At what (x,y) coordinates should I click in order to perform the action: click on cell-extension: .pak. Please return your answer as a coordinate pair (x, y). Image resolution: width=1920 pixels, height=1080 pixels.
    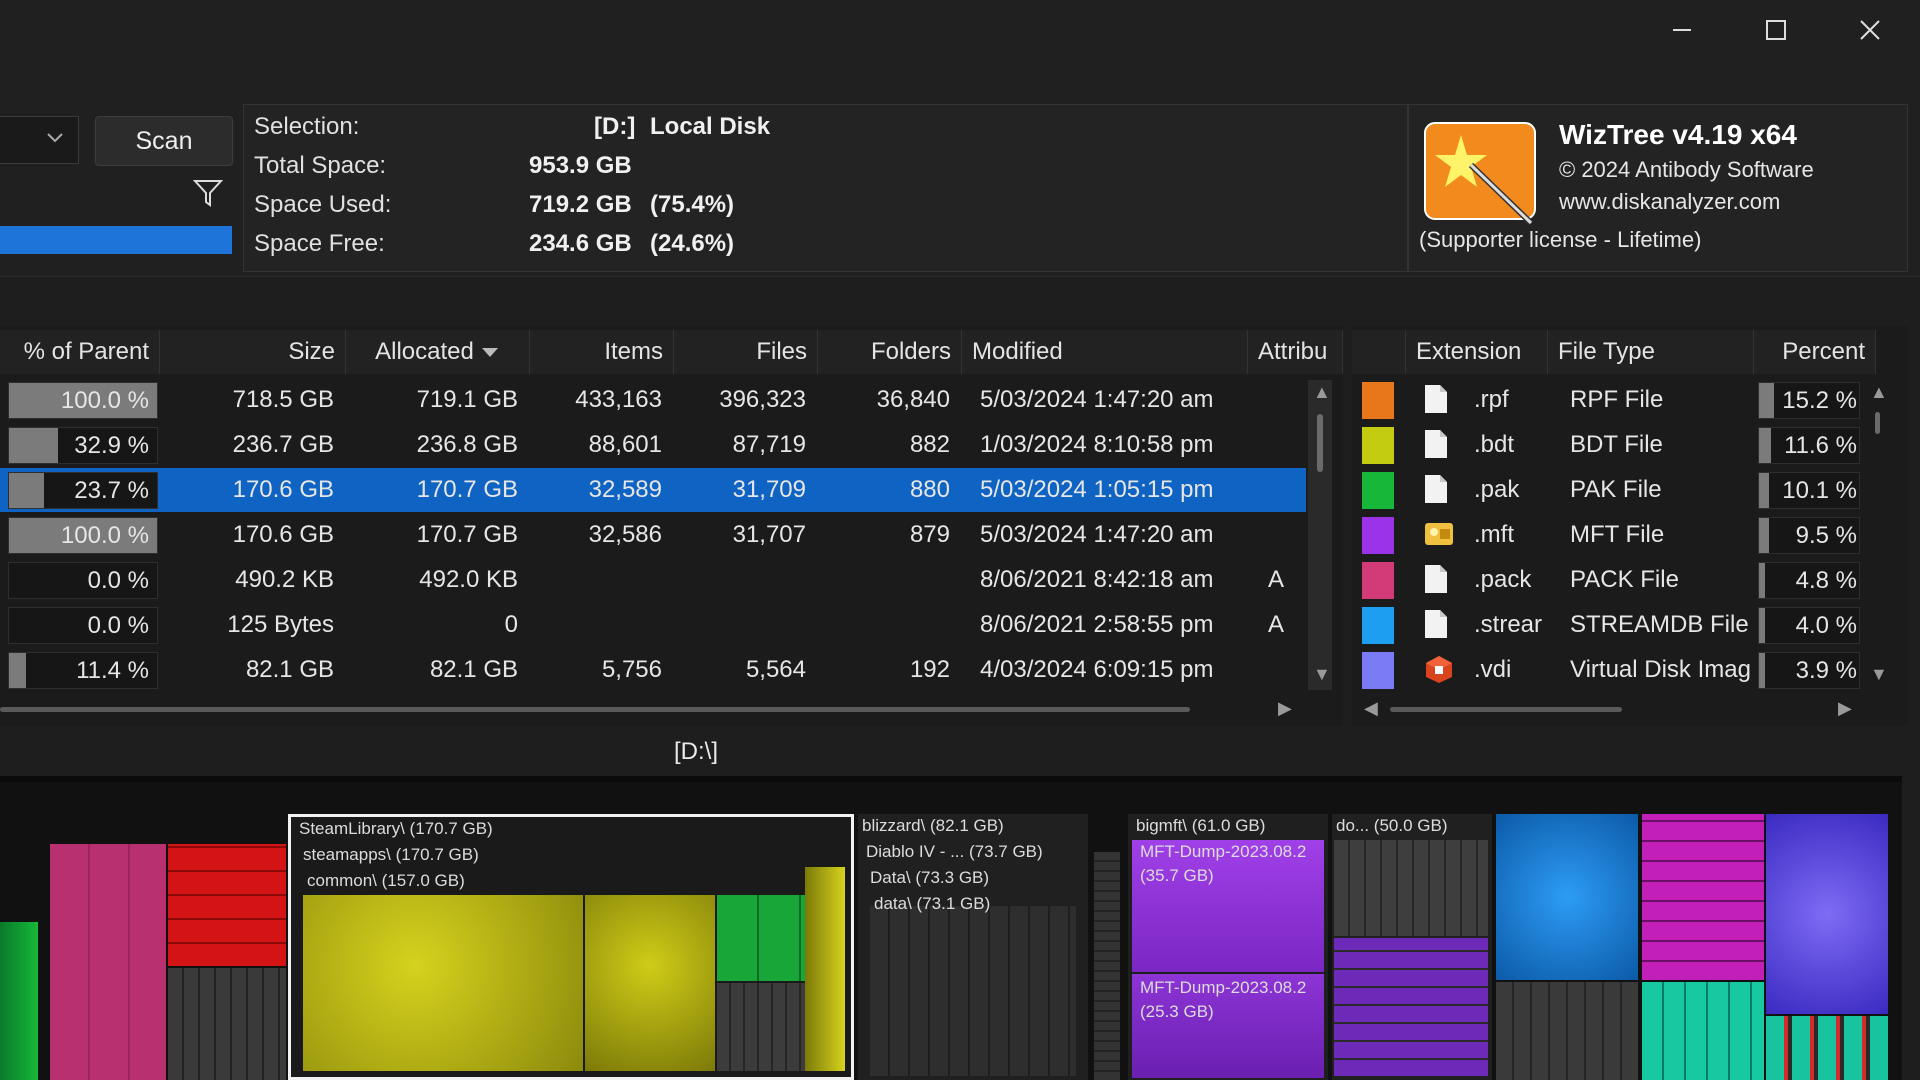
    Looking at the image, I should click on (1497, 489).